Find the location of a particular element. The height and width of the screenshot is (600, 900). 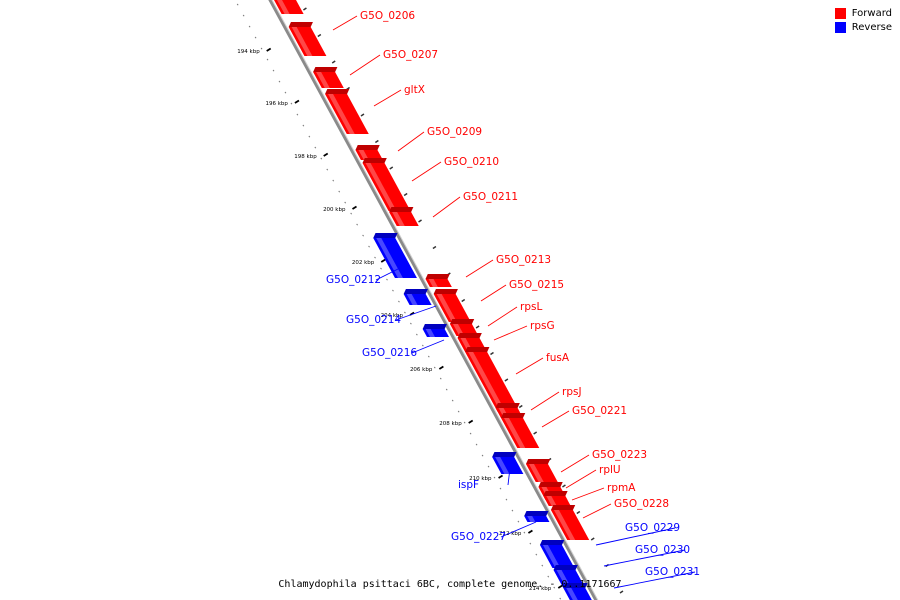

gene-label: G5O_0210 is located at coordinates (471, 162).